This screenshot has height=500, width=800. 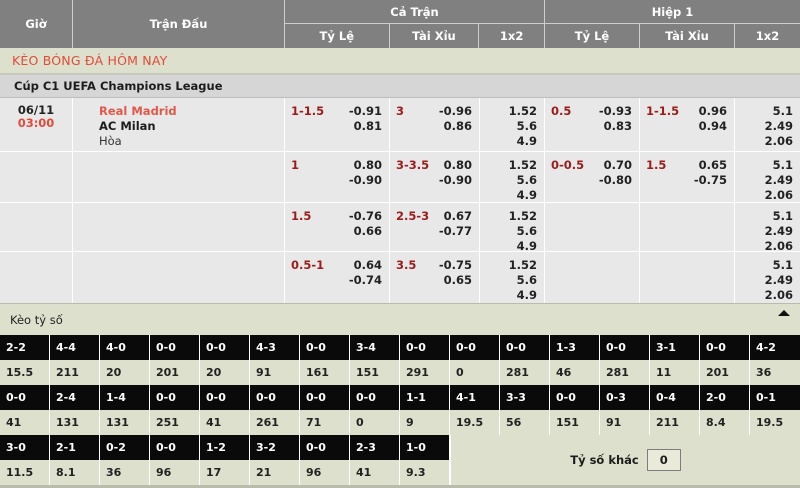 I want to click on odds-h1-handicap: 0.5 -0.93 0.83, so click(x=592, y=124).